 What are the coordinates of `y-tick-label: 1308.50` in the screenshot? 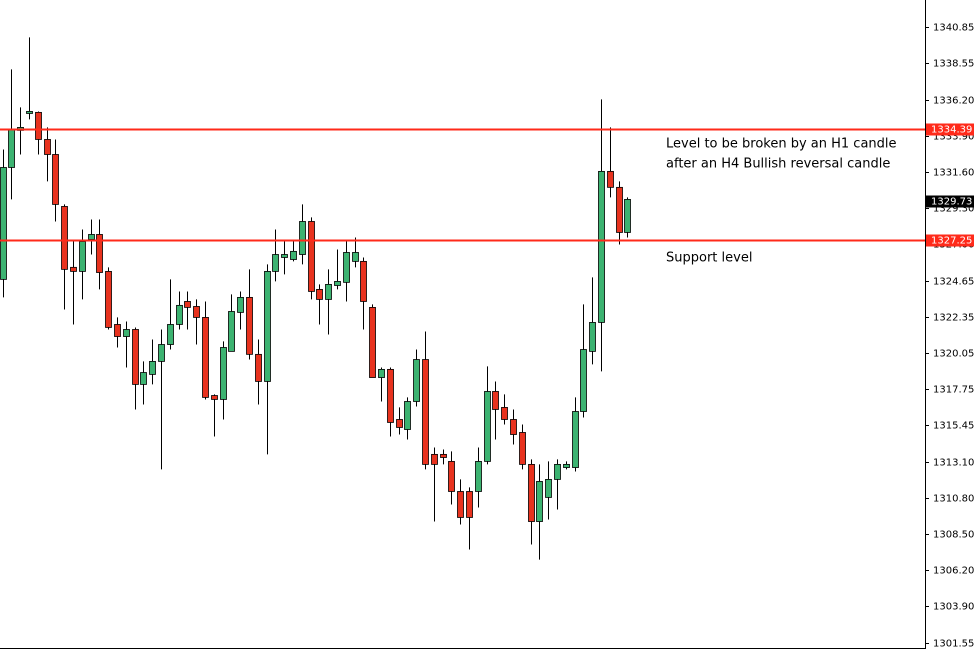 It's located at (953, 535).